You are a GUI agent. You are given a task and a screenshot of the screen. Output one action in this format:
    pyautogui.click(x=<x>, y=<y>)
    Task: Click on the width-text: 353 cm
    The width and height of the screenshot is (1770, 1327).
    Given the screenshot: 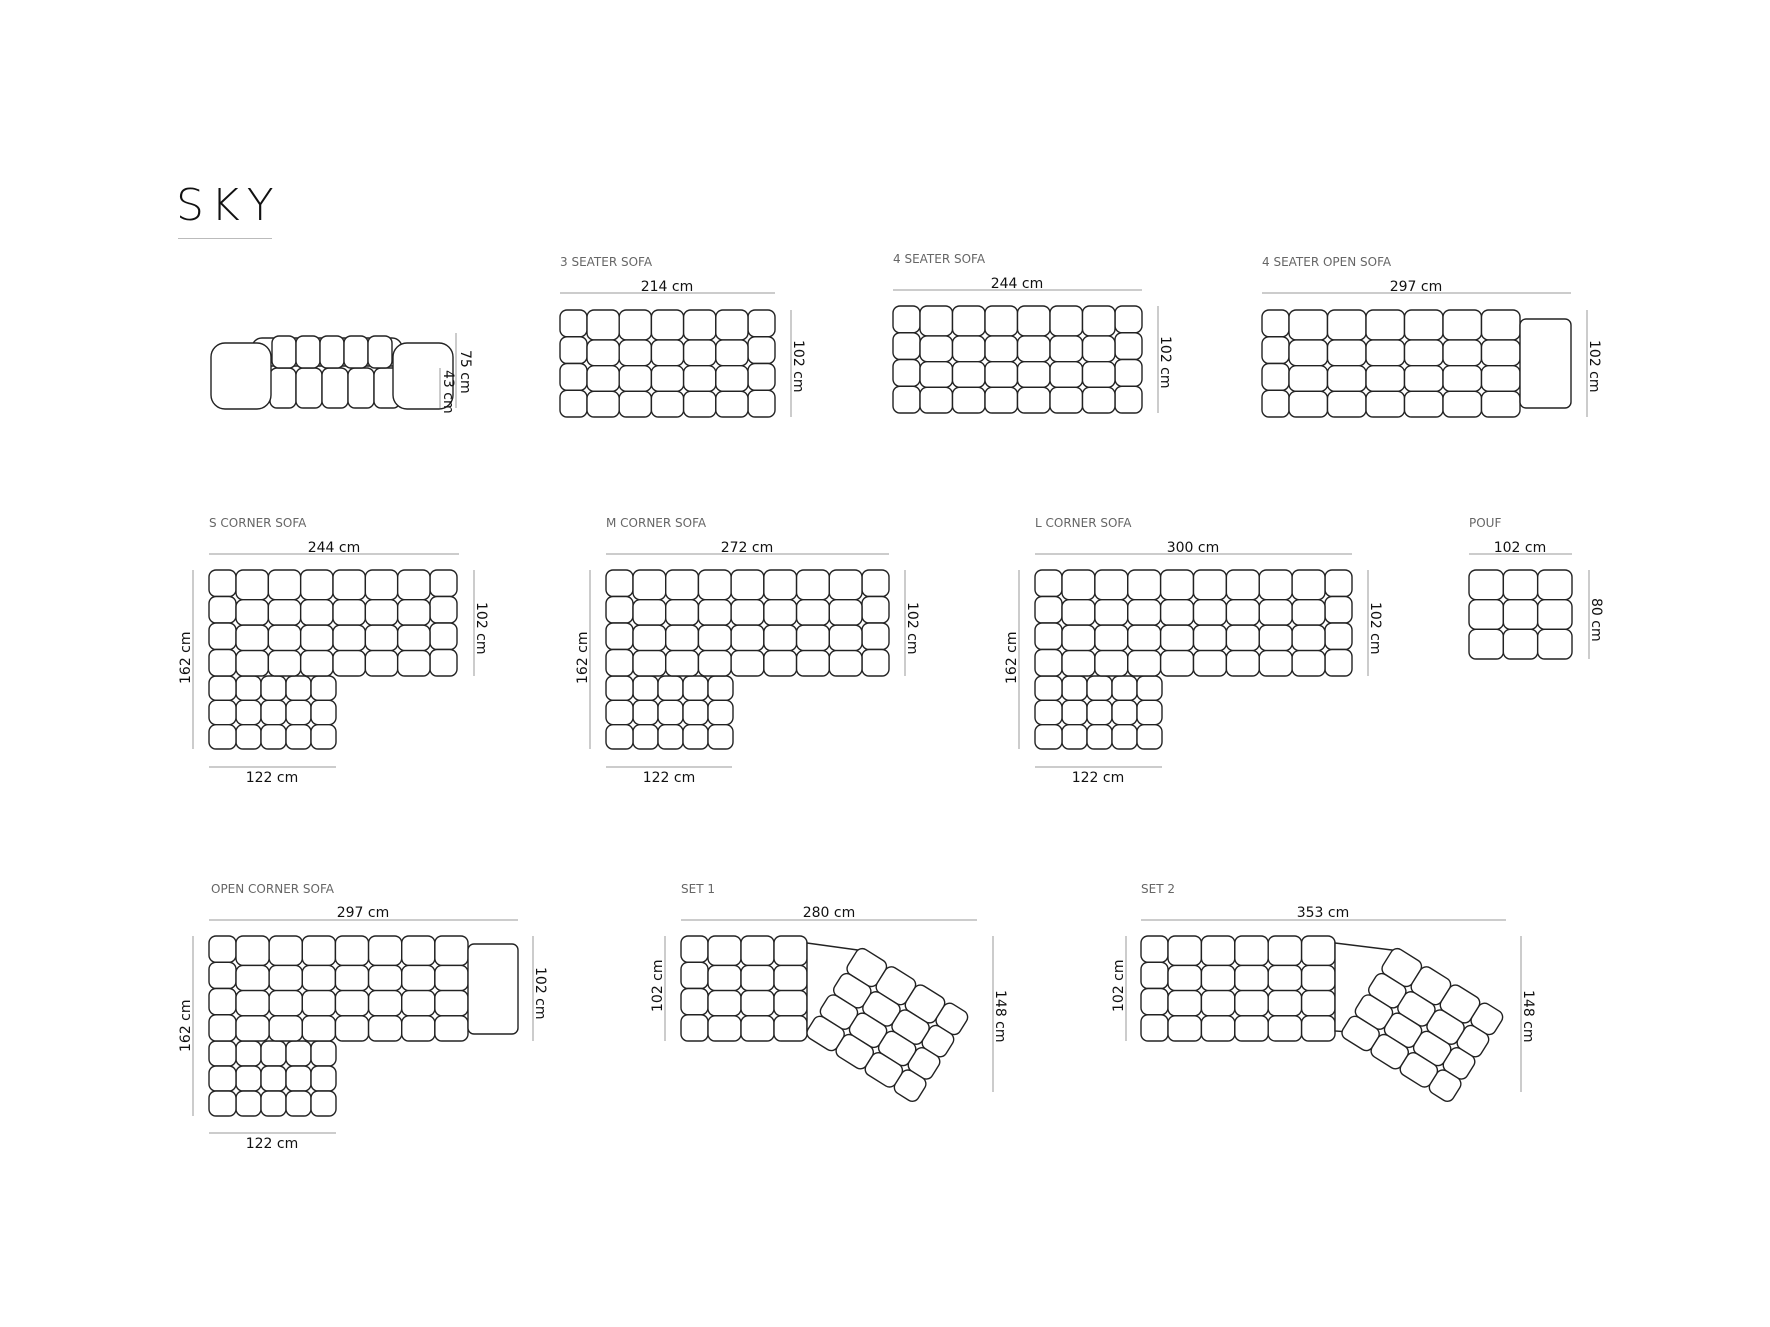 What is the action you would take?
    pyautogui.click(x=1323, y=913)
    